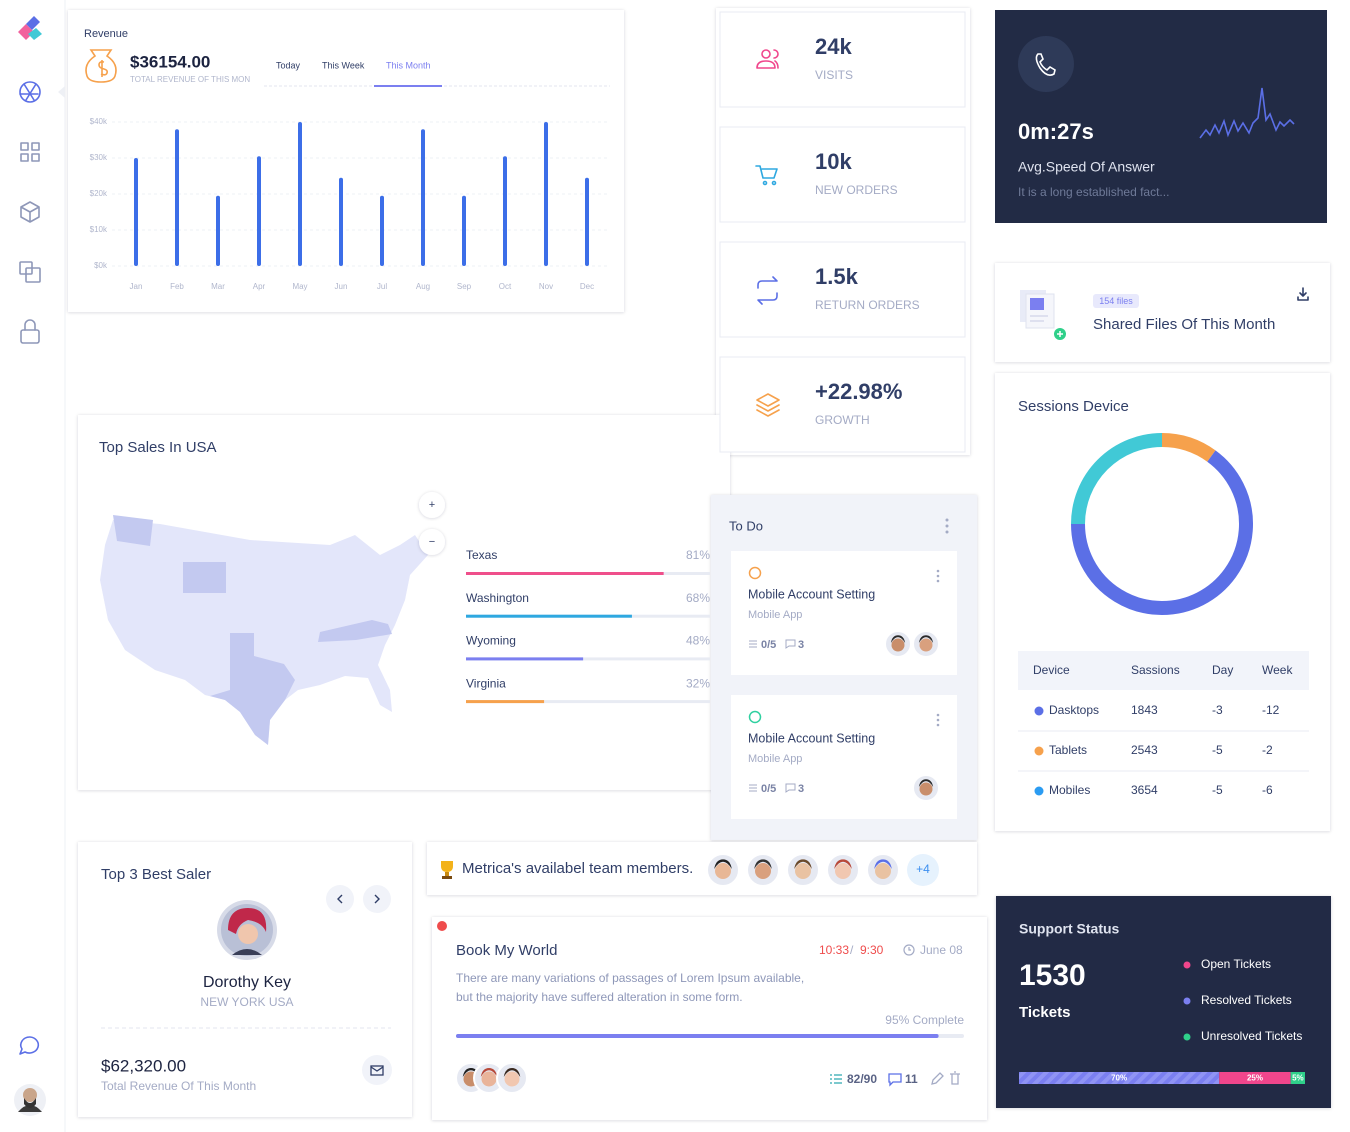 This screenshot has height=1132, width=1350. I want to click on next-button, so click(377, 899).